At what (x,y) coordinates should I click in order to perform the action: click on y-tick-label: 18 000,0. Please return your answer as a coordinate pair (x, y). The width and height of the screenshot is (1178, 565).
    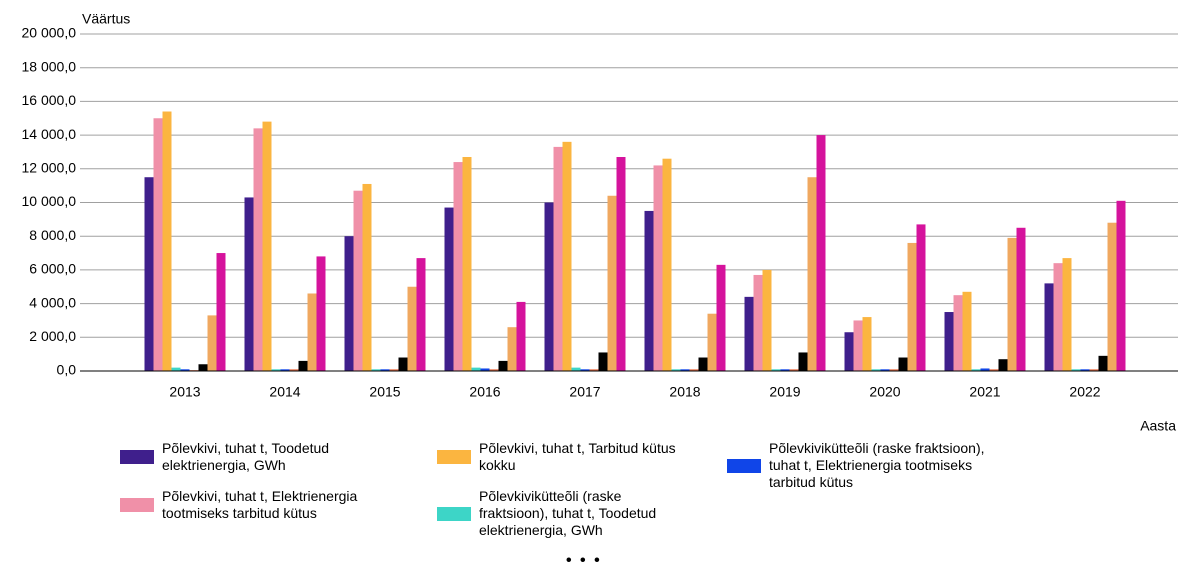
    Looking at the image, I should click on (49, 66).